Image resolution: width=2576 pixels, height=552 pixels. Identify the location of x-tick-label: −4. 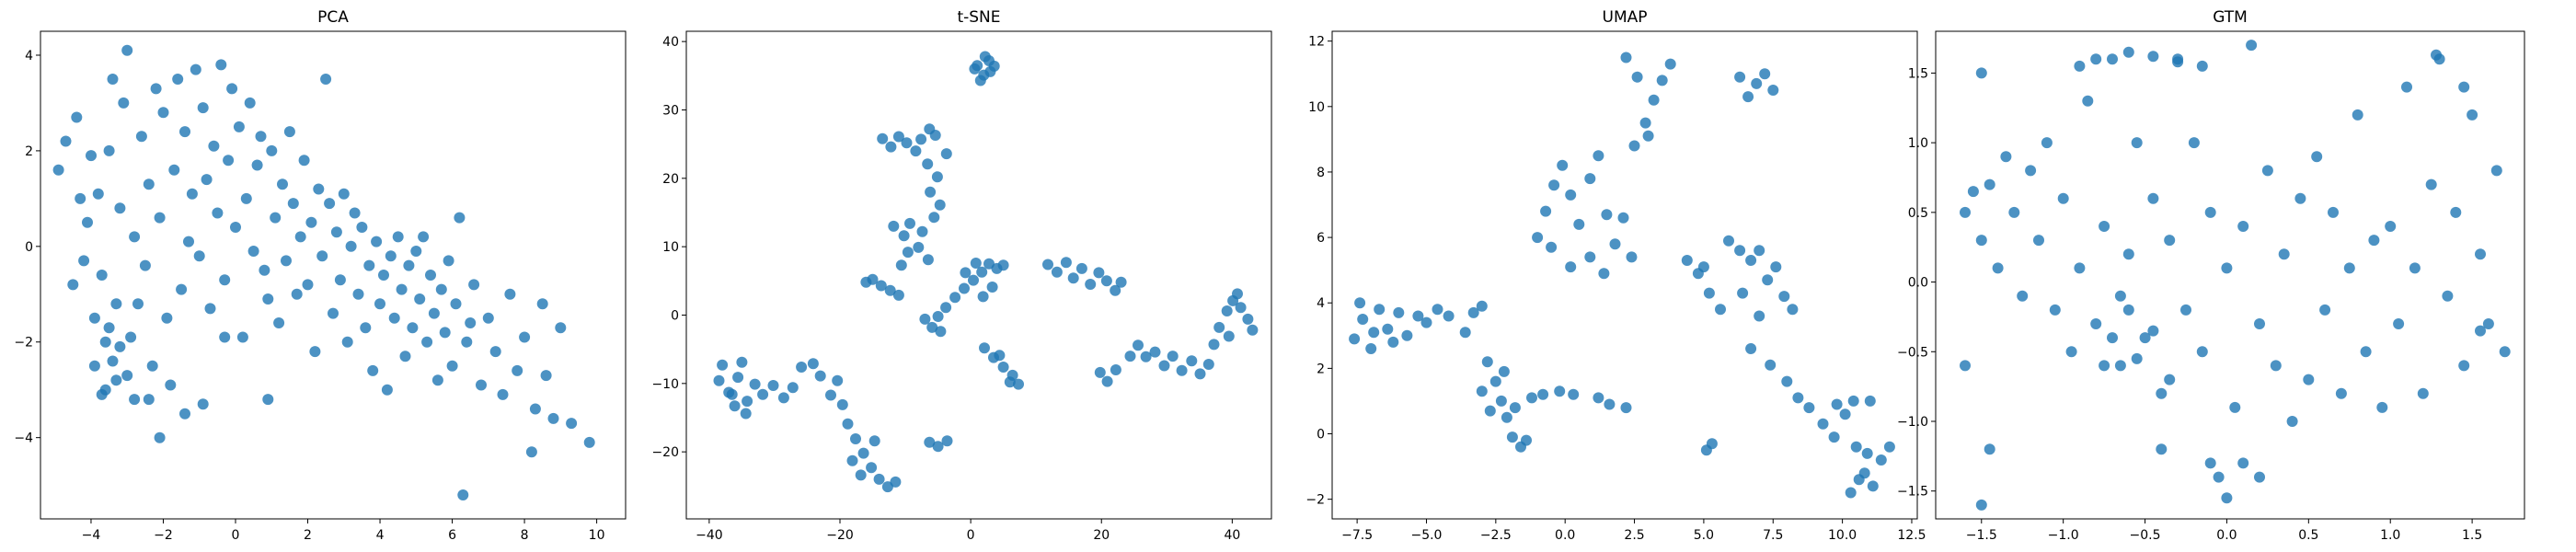
(91, 535).